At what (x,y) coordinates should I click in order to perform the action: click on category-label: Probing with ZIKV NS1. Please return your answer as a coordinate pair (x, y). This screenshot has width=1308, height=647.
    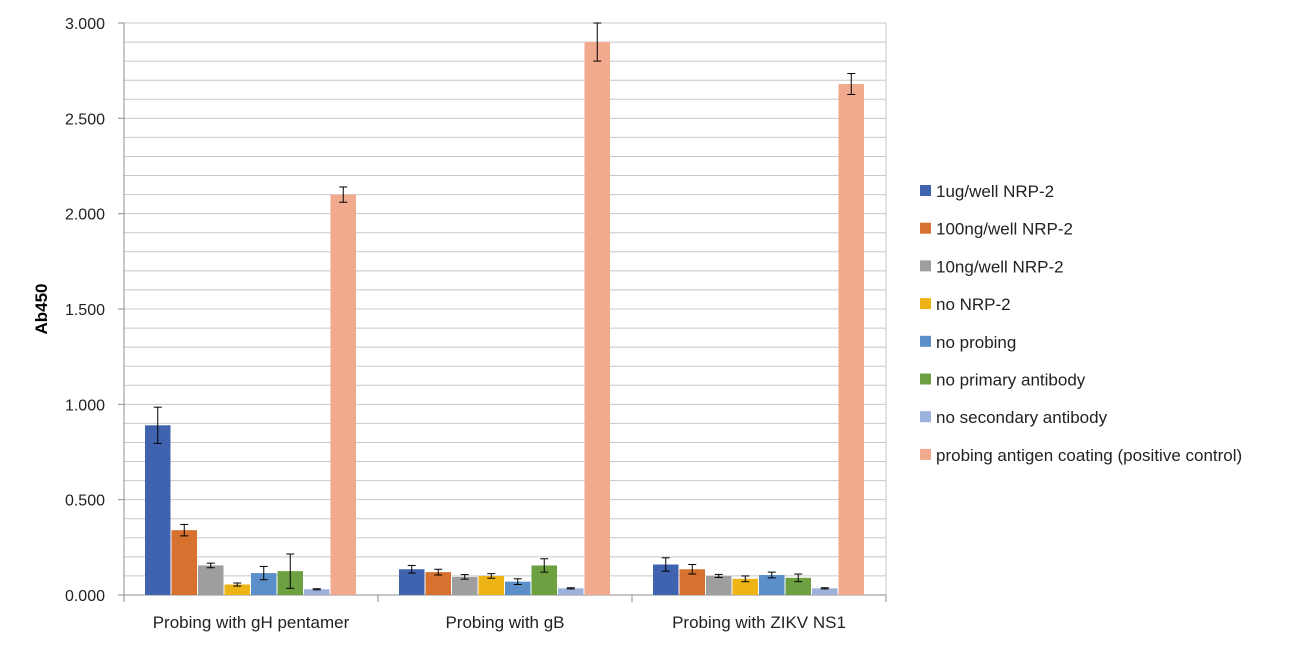
    Looking at the image, I should click on (759, 622).